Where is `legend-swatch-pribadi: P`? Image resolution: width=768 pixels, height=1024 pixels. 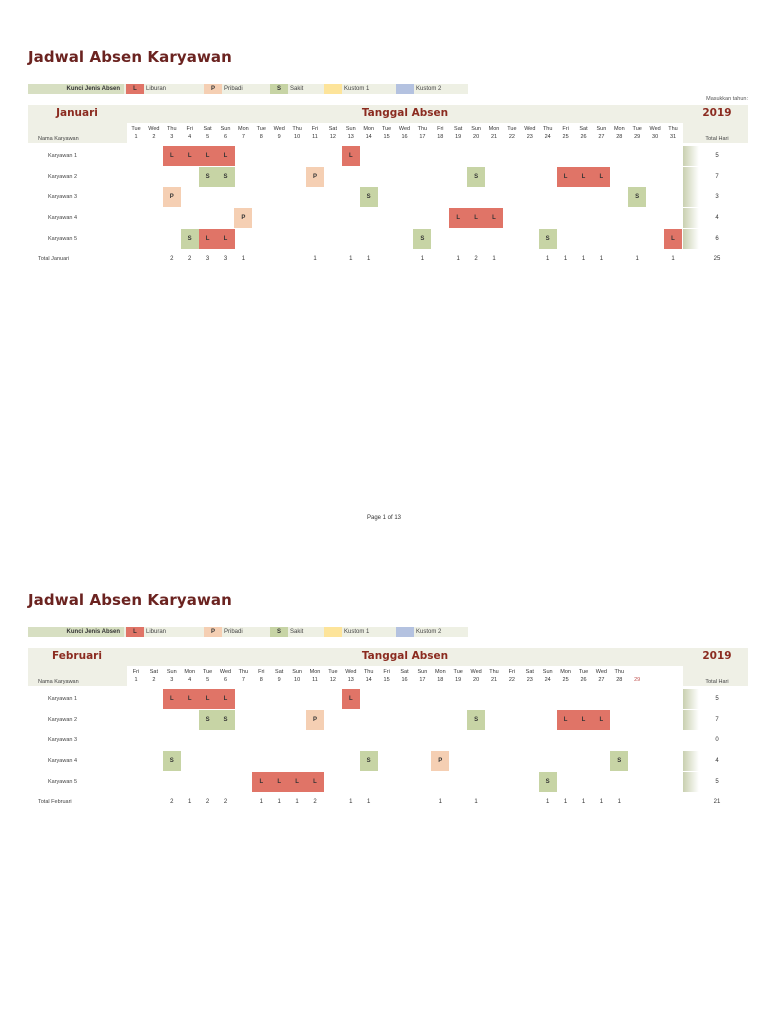
legend-swatch-pribadi: P is located at coordinates (213, 89).